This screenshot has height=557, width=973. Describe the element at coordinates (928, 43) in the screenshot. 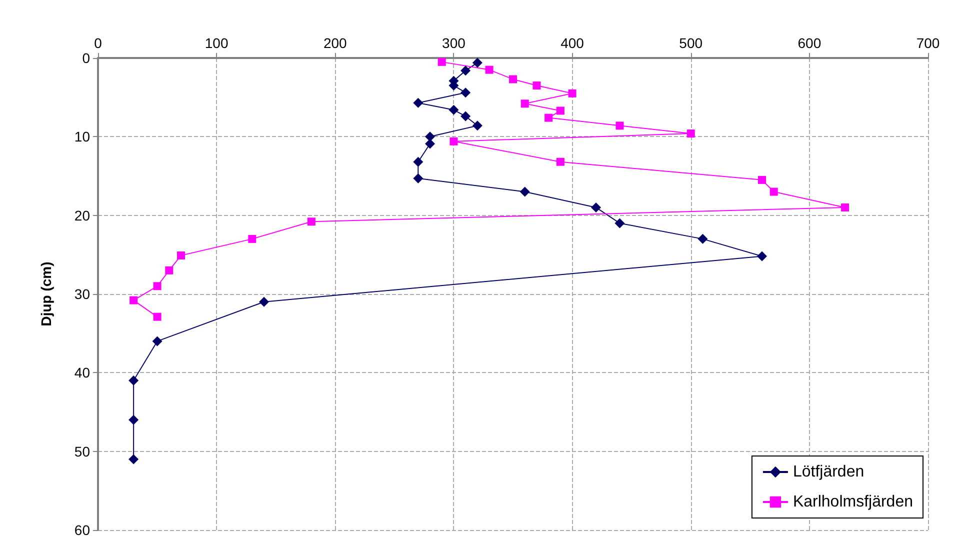

I see `x-tick-label: 700` at that location.